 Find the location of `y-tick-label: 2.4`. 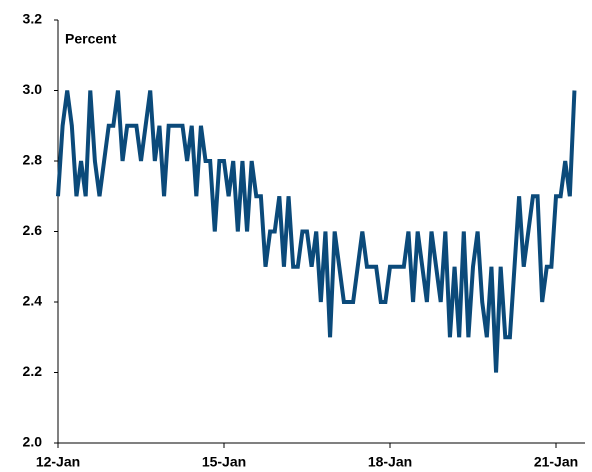

y-tick-label: 2.4 is located at coordinates (33, 301).